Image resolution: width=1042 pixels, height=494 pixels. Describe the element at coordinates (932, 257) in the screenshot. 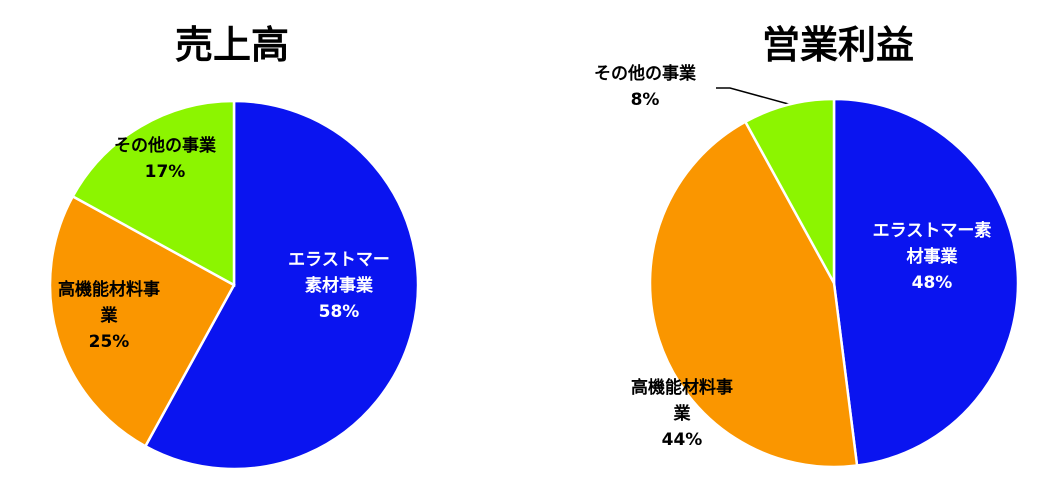

I see `slice-label-elastomer: エラストマー素材事業 48%` at that location.